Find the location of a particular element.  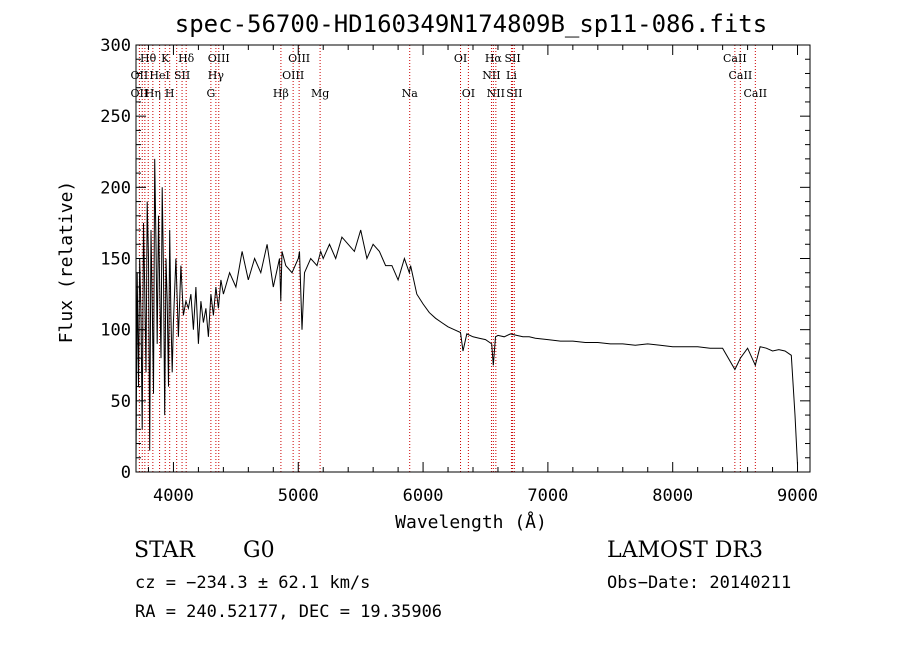

line-label: Mg is located at coordinates (320, 93).